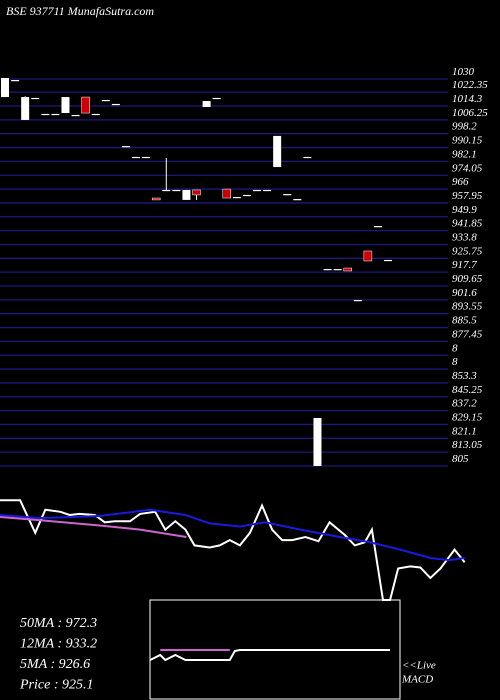 The image size is (500, 700). Describe the element at coordinates (58, 644) in the screenshot. I see `info-label: 12MA : 933.2` at that location.